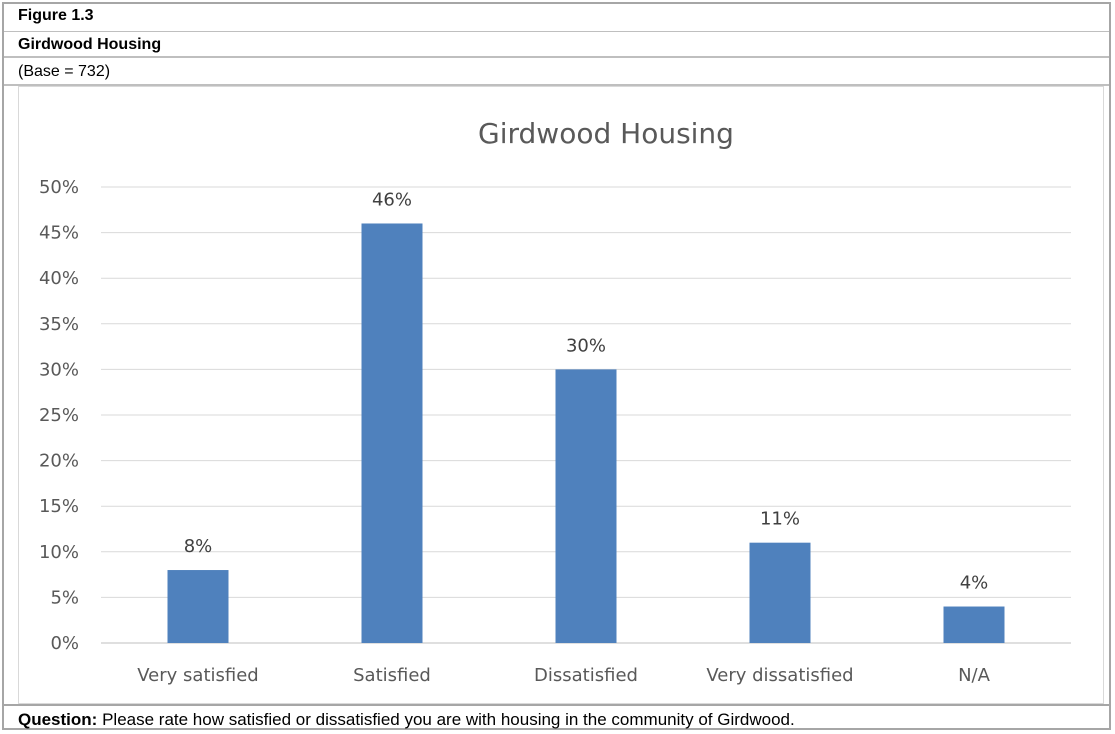 The image size is (1115, 734). What do you see at coordinates (606, 133) in the screenshot?
I see `chart-title: Girdwood Housing` at bounding box center [606, 133].